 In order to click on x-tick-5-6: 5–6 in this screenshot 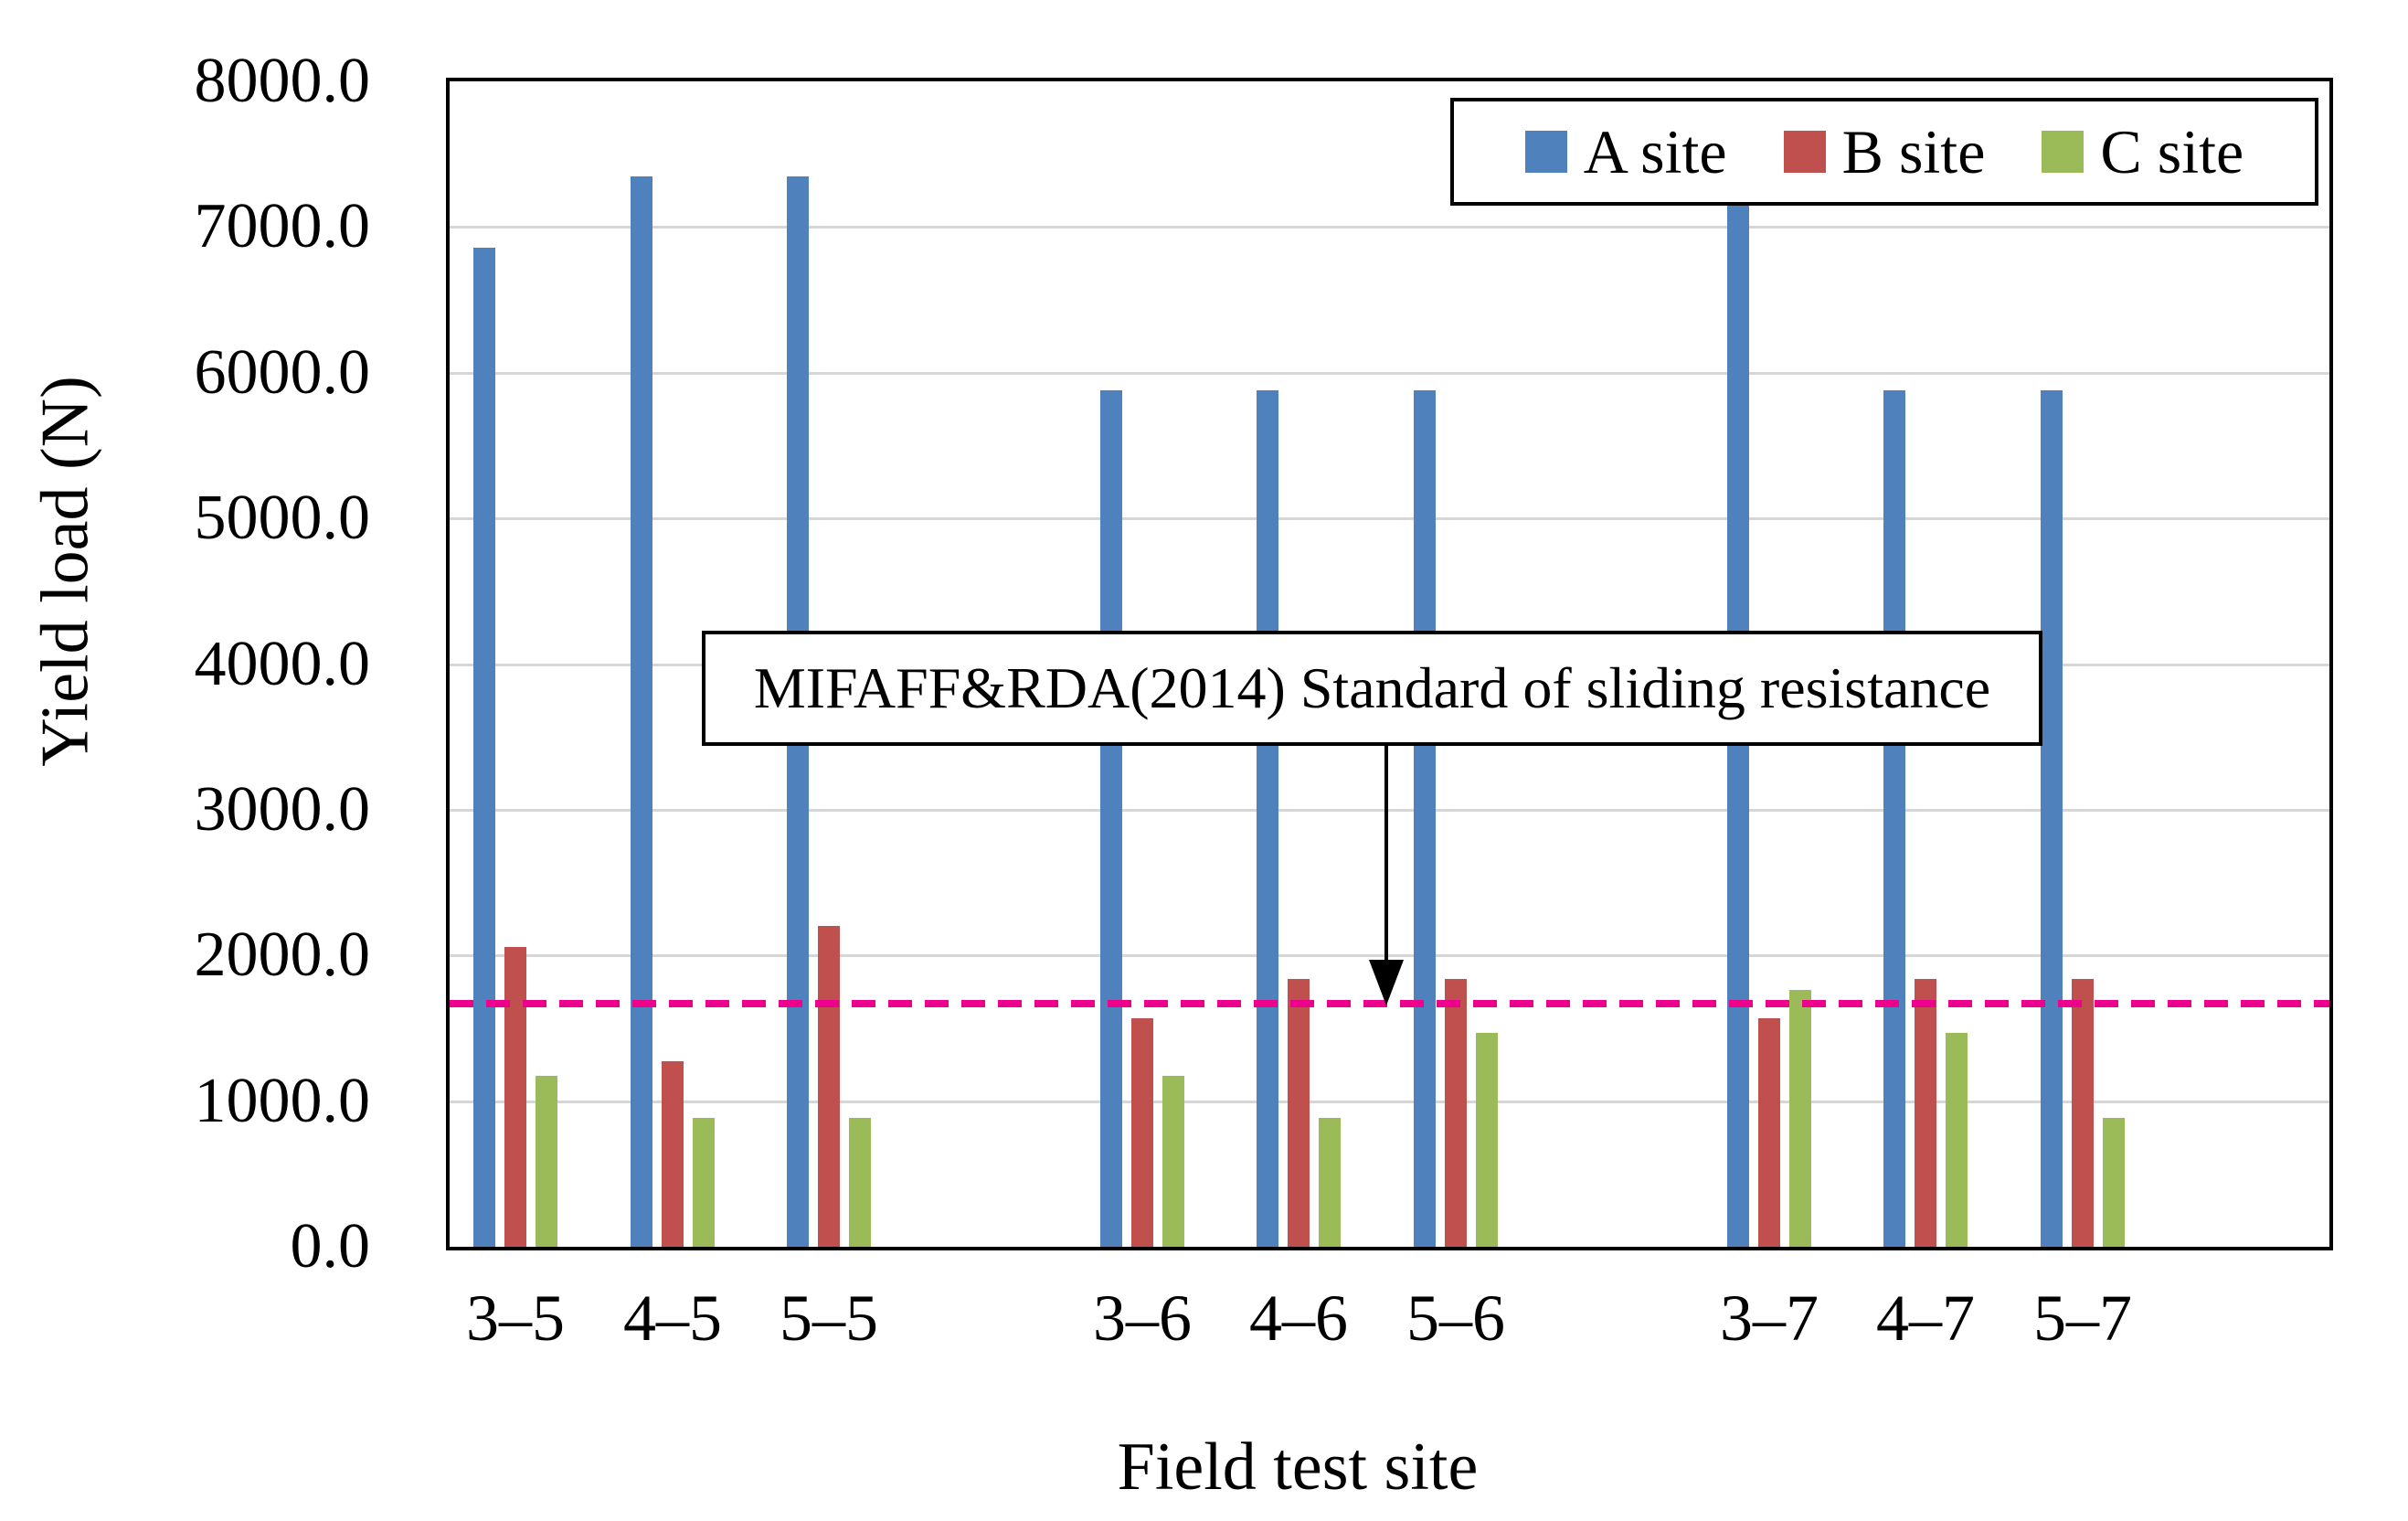, I will do `click(1456, 1318)`.